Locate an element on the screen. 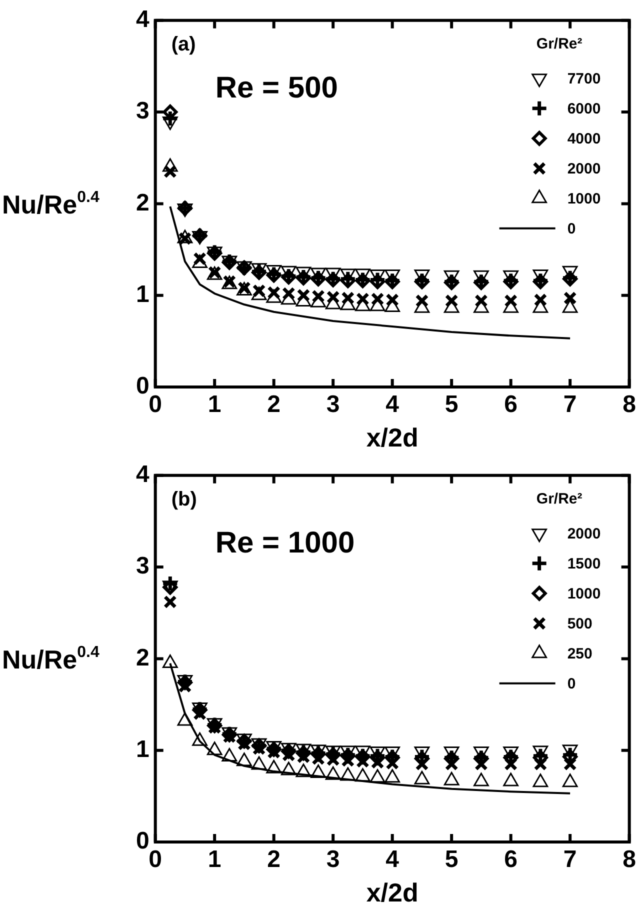 The image size is (640, 919). legend-label: 500 is located at coordinates (579, 623).